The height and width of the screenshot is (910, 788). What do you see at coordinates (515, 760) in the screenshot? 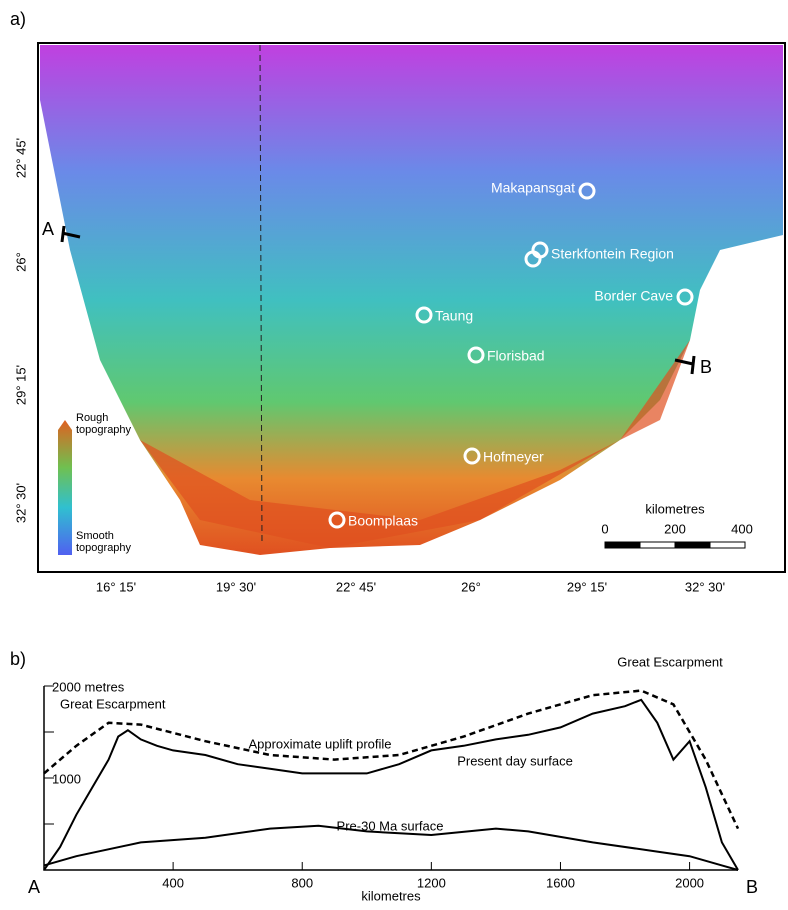
I see `annotation: Present day surface` at bounding box center [515, 760].